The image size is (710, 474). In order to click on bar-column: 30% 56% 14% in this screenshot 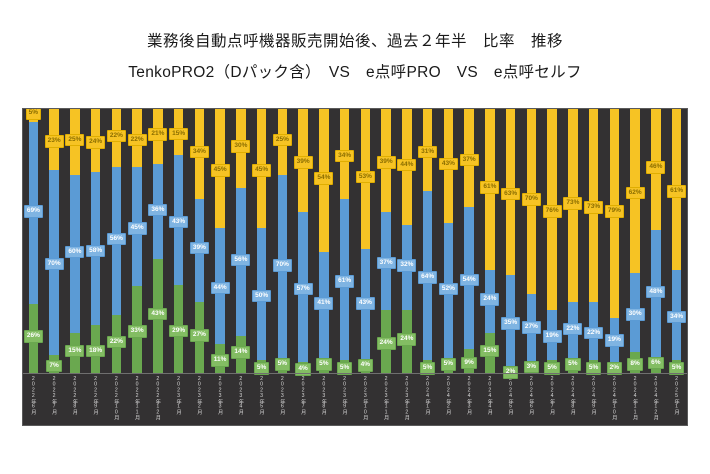, I will do `click(241, 241)`.